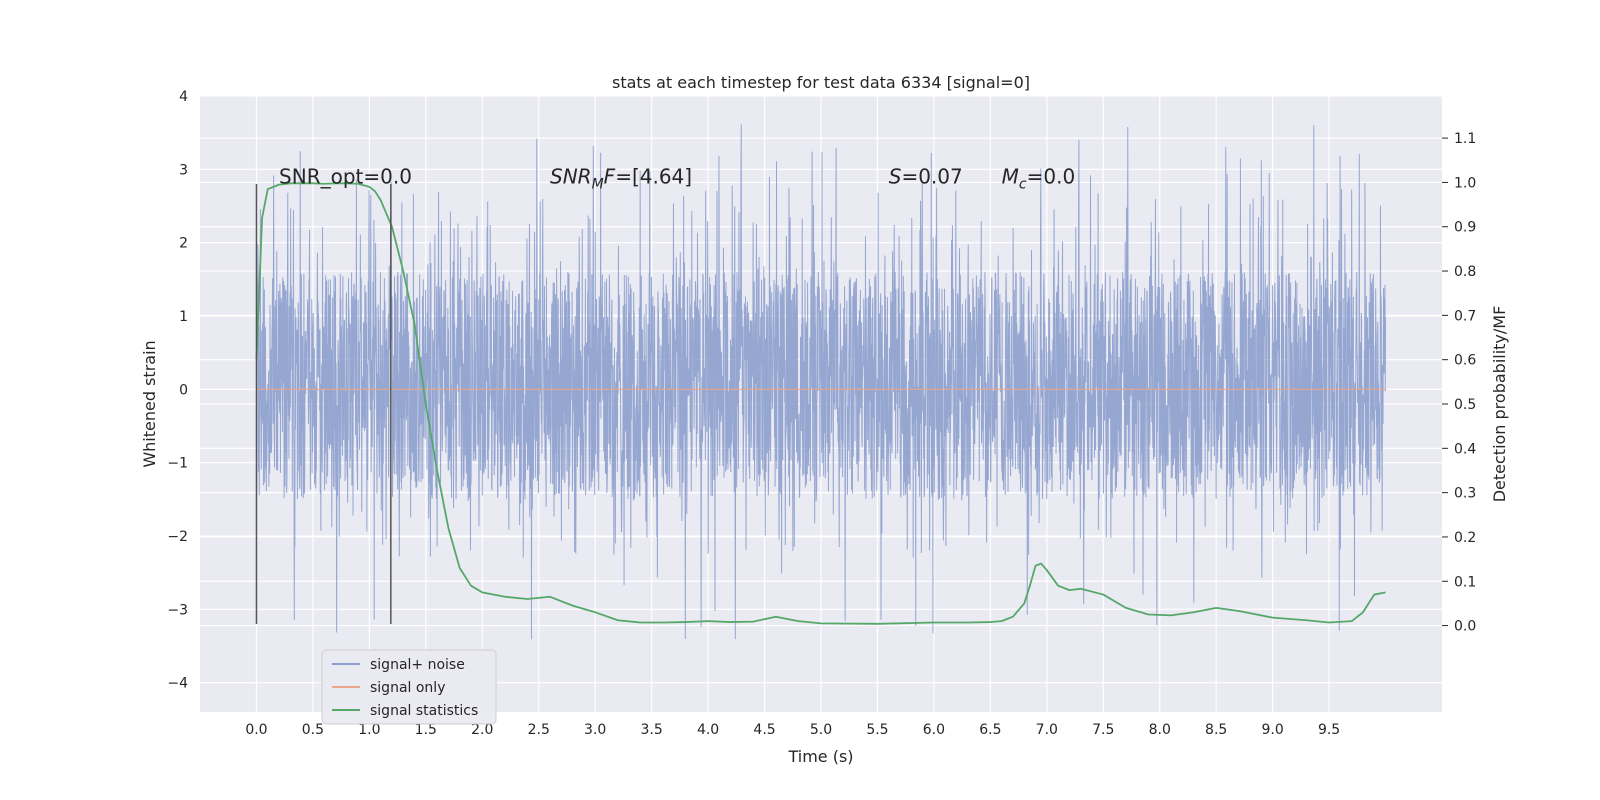 This screenshot has width=1600, height=800. Describe the element at coordinates (1465, 582) in the screenshot. I see `y2-tick-label-1: 0.1` at that location.